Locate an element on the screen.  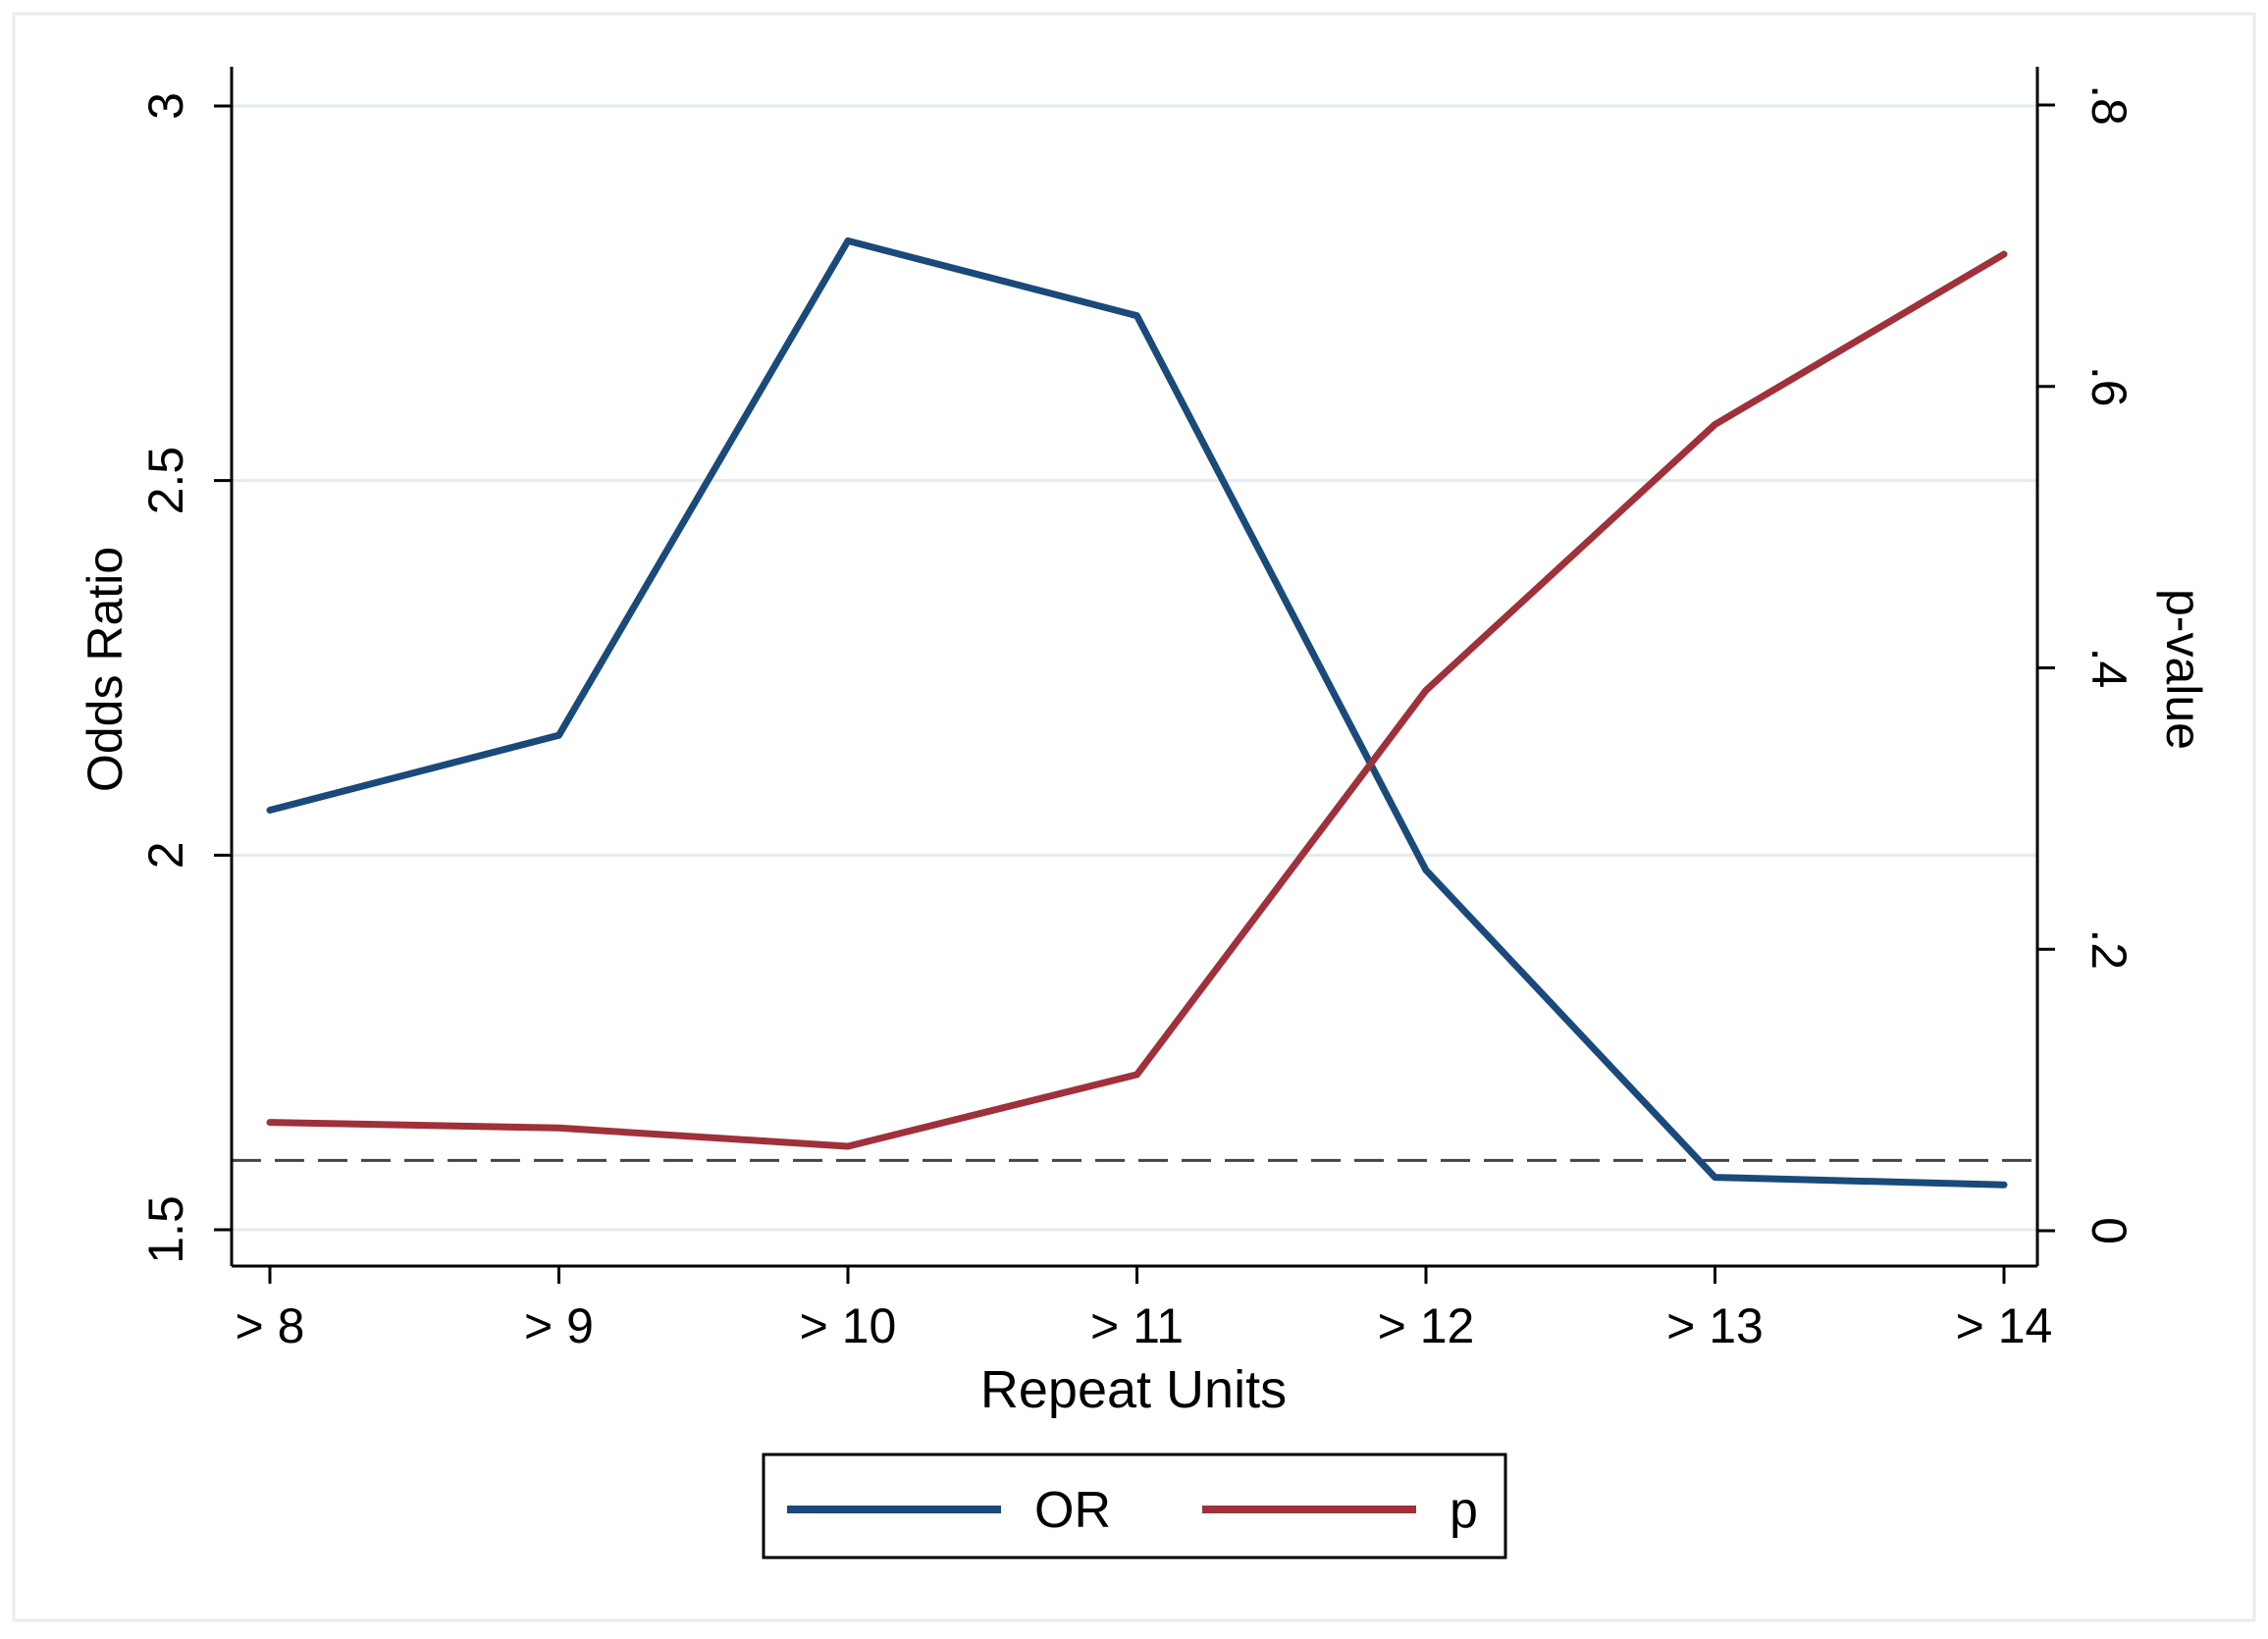
x-tick-label: > 10 is located at coordinates (848, 1325).